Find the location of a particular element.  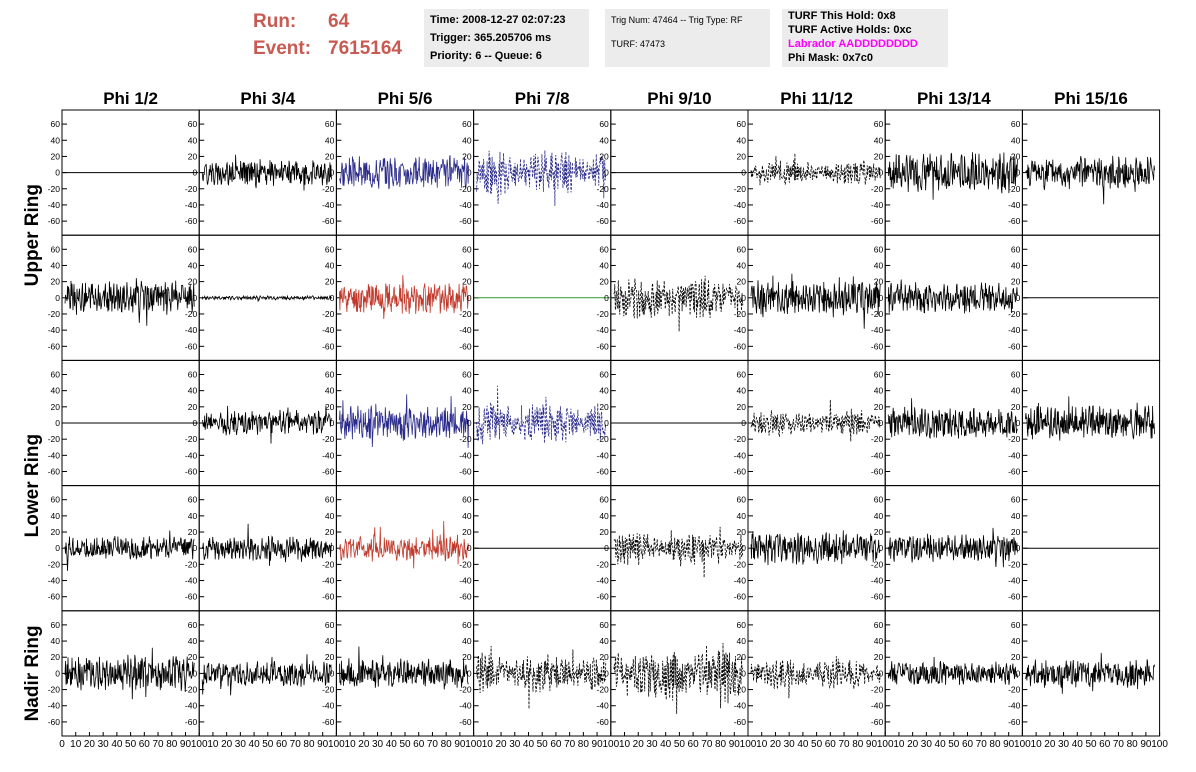

column-title: Phi 15/16 is located at coordinates (1091, 98).